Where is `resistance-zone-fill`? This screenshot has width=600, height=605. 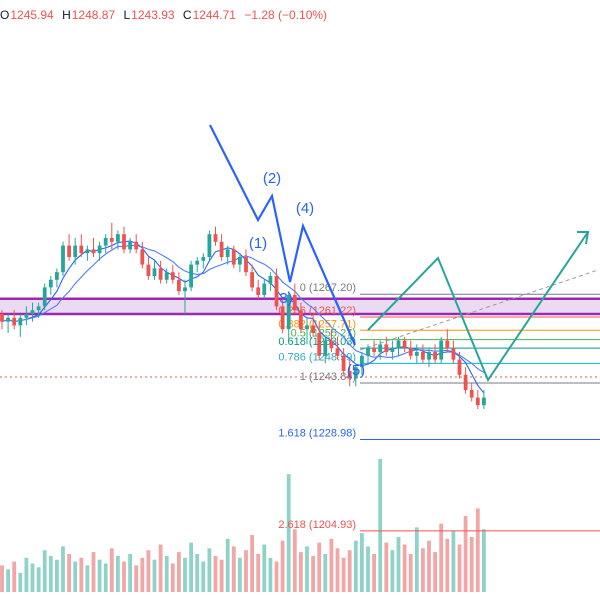
resistance-zone-fill is located at coordinates (300, 306).